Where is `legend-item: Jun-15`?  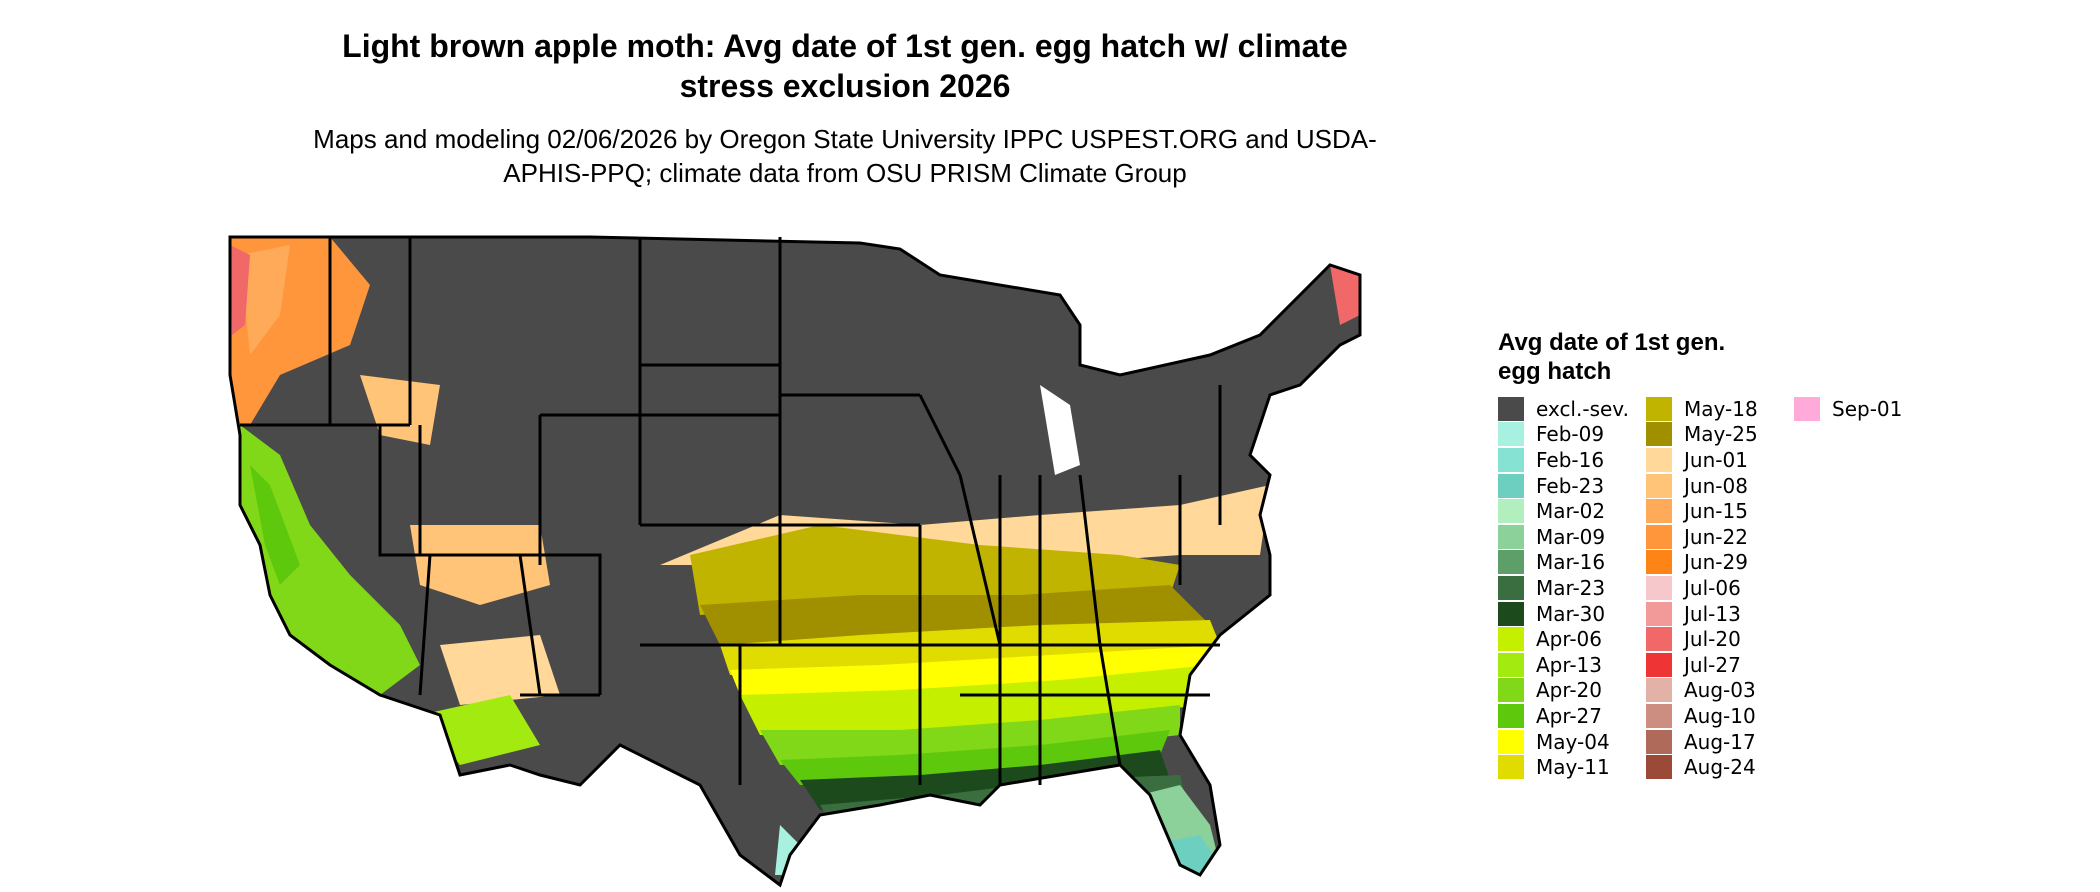
legend-item: Jun-15 is located at coordinates (1720, 511).